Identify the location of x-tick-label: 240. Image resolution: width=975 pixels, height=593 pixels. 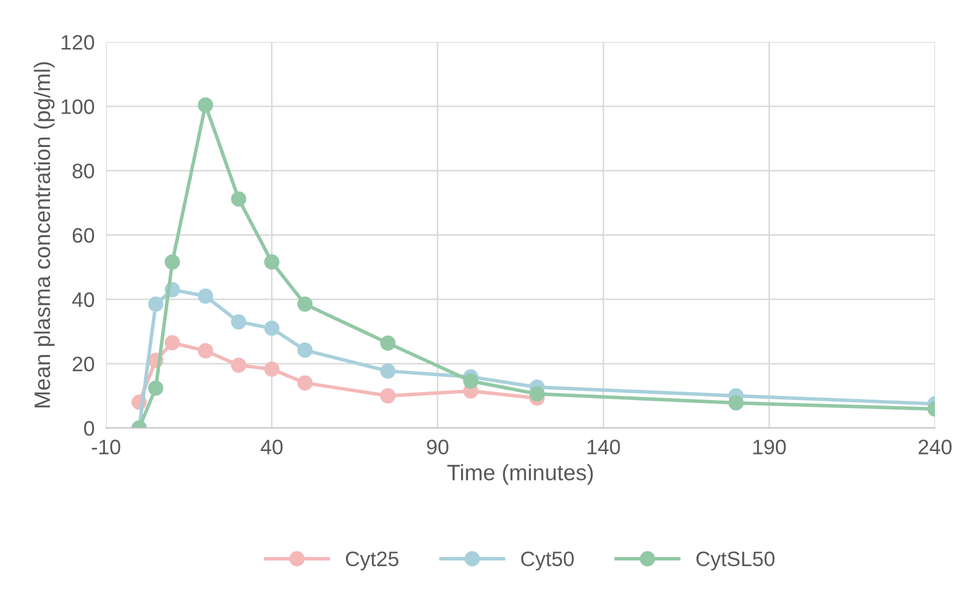
(935, 447).